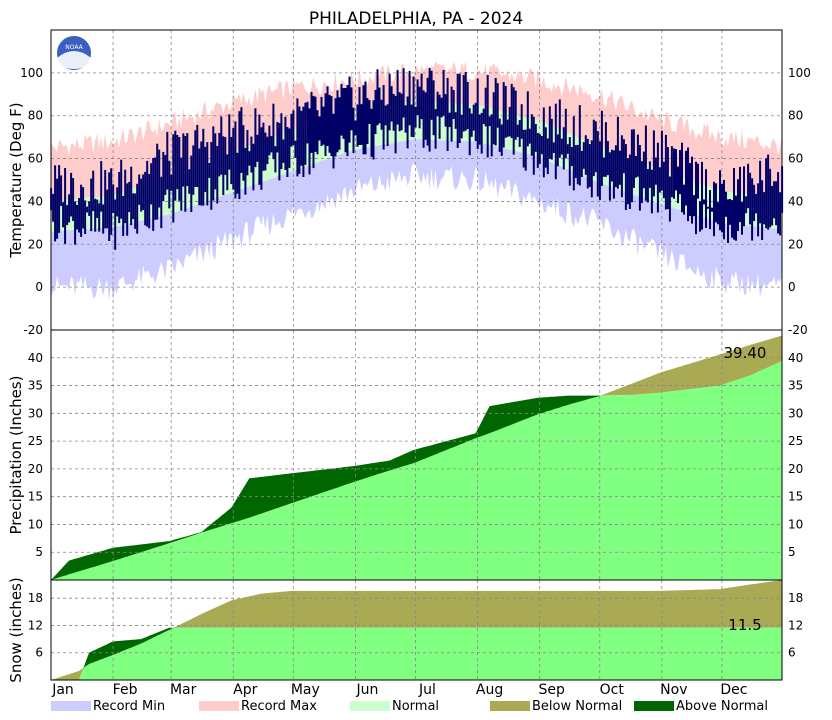 The width and height of the screenshot is (832, 720). Describe the element at coordinates (744, 625) in the screenshot. I see `snow-total-label: 11.5` at that location.